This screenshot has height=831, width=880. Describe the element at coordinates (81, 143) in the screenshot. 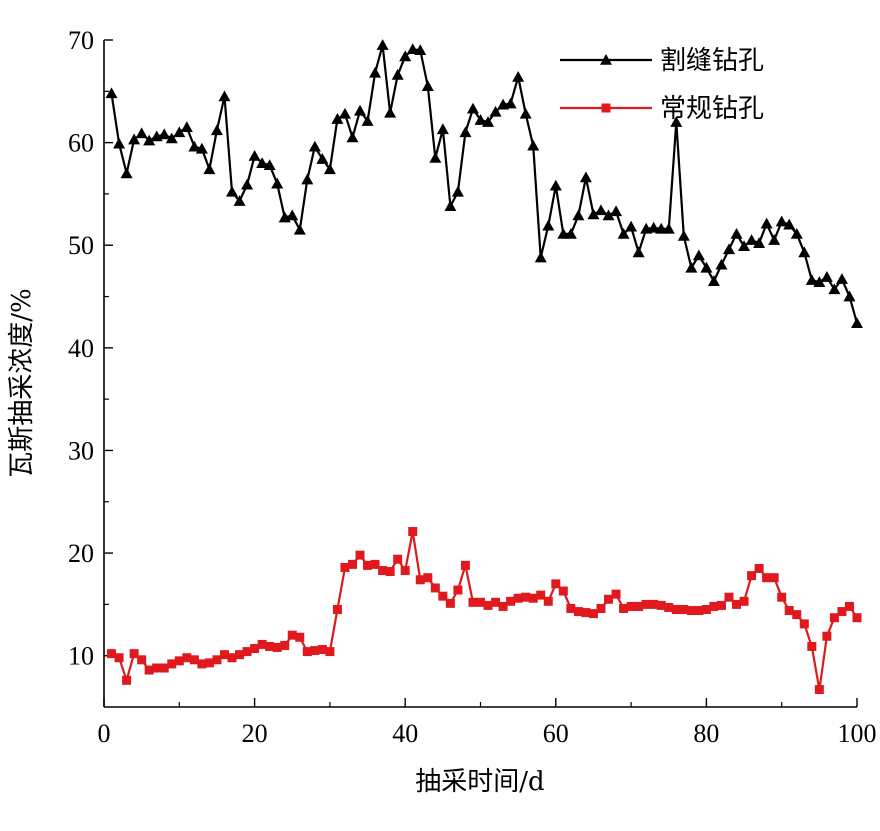

I see `y-tick-label: 60` at that location.